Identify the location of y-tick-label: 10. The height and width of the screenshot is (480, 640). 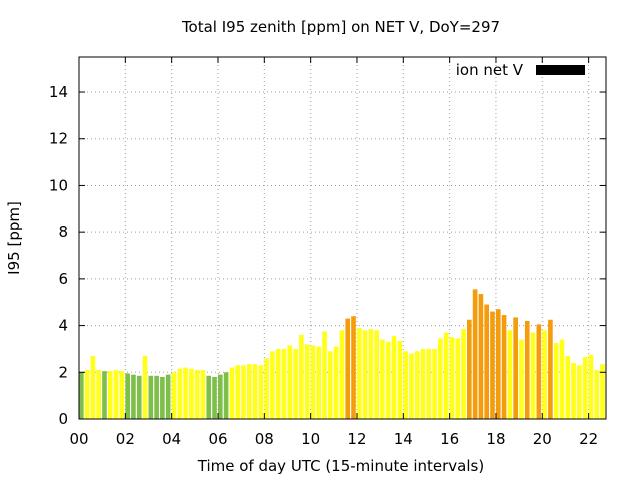
(58, 185).